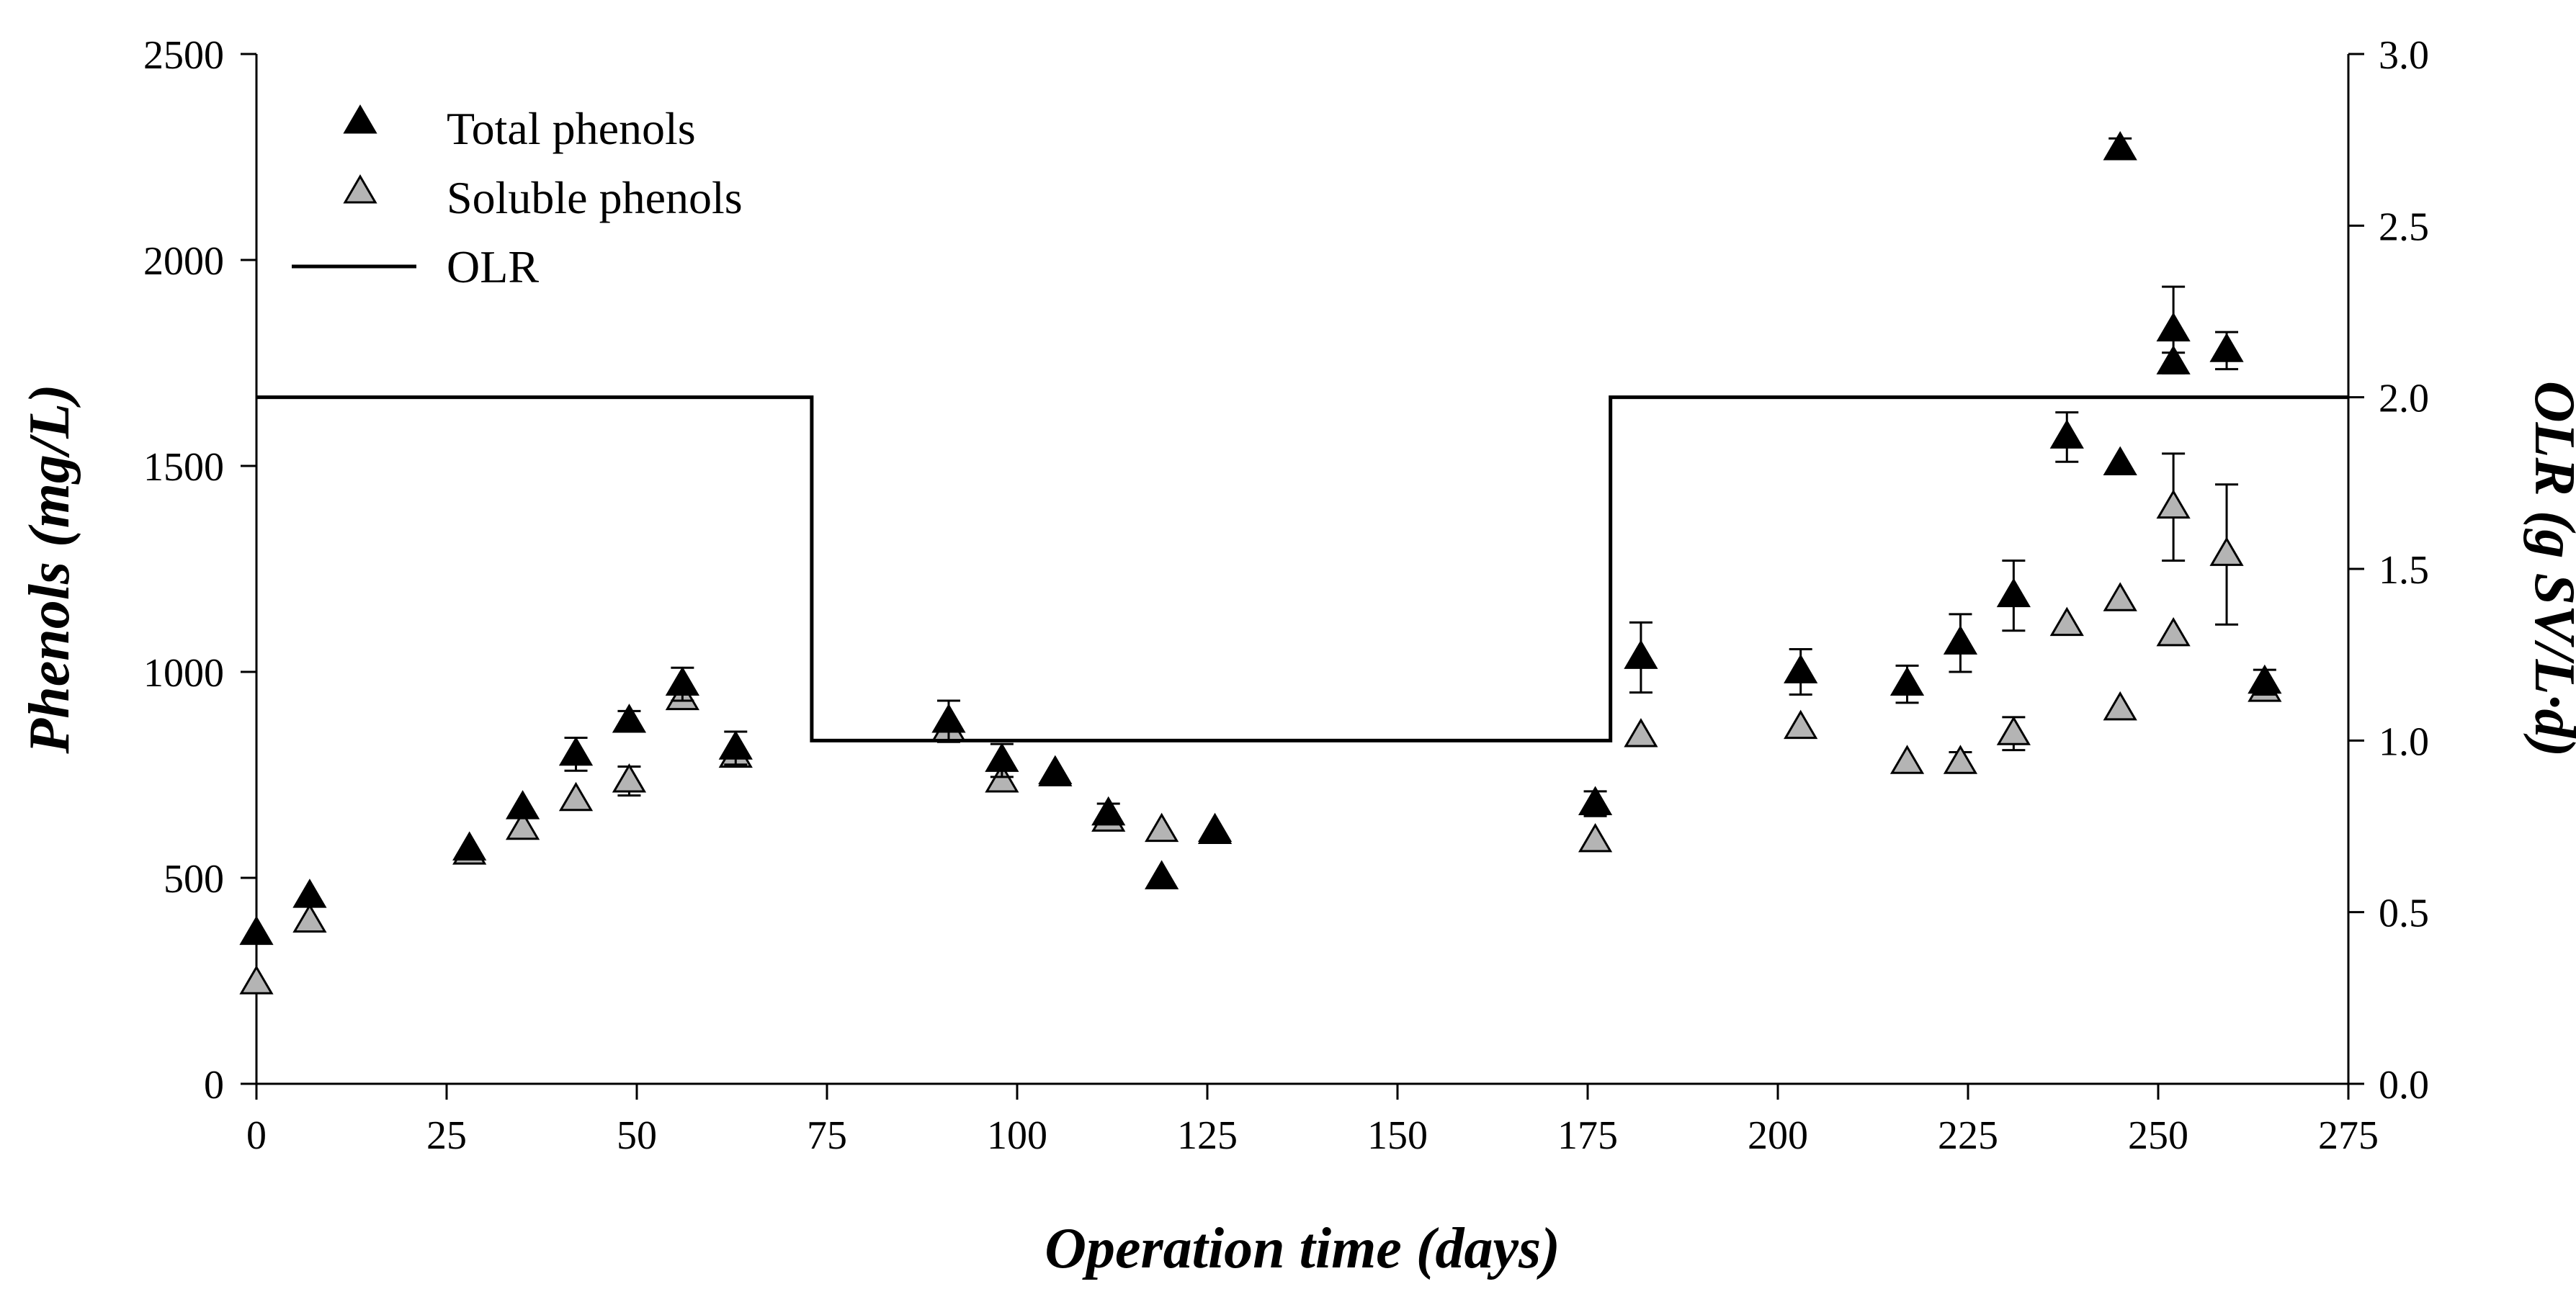 The height and width of the screenshot is (1302, 2576). I want to click on x-tick-label: 225, so click(1968, 1135).